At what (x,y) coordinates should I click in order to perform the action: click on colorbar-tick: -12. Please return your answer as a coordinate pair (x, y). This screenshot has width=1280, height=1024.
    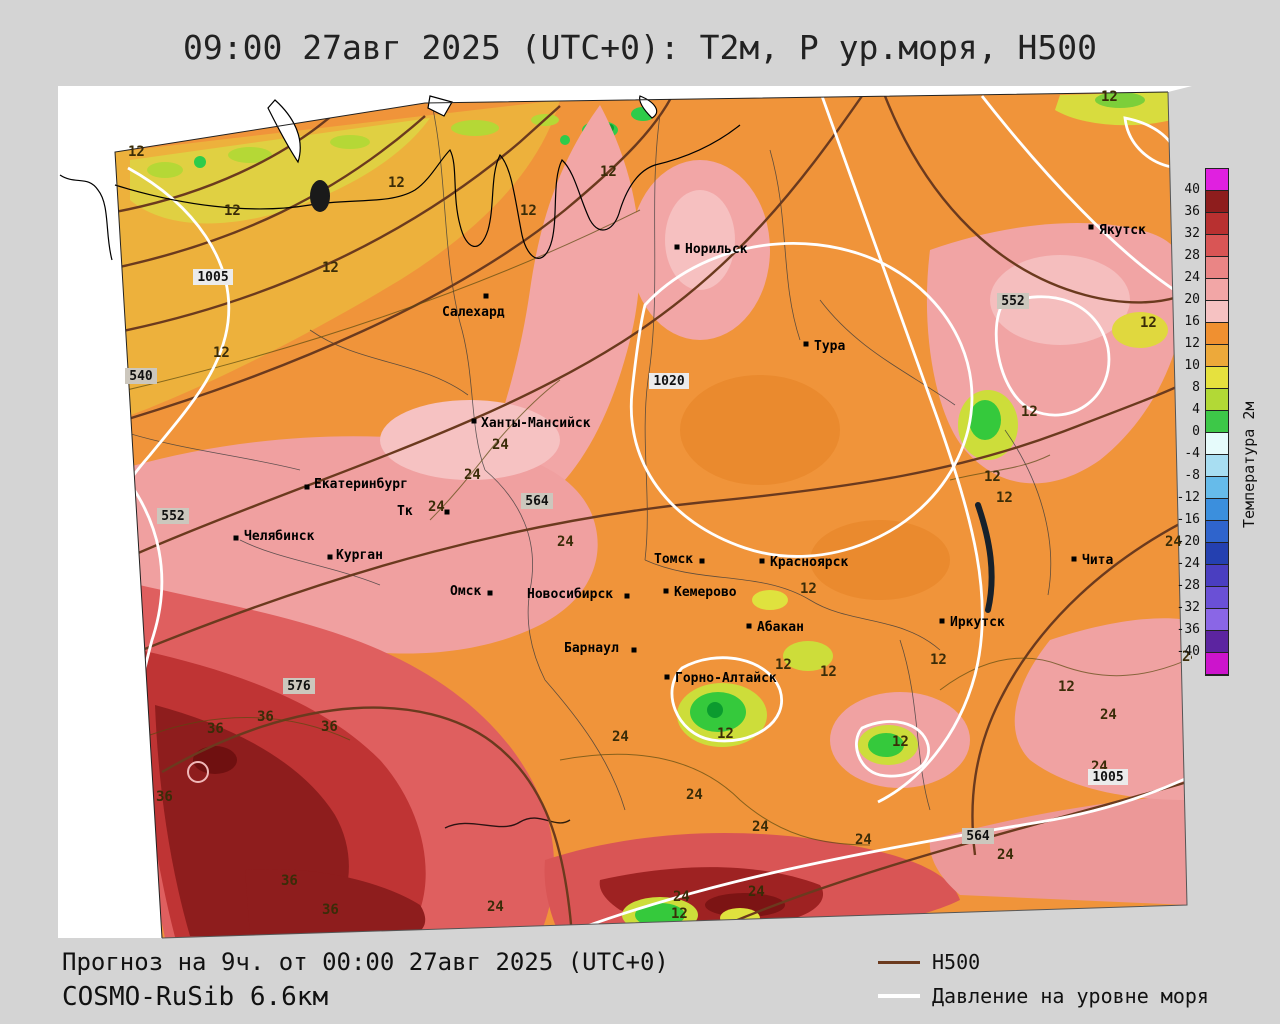
    Looking at the image, I should click on (1188, 497).